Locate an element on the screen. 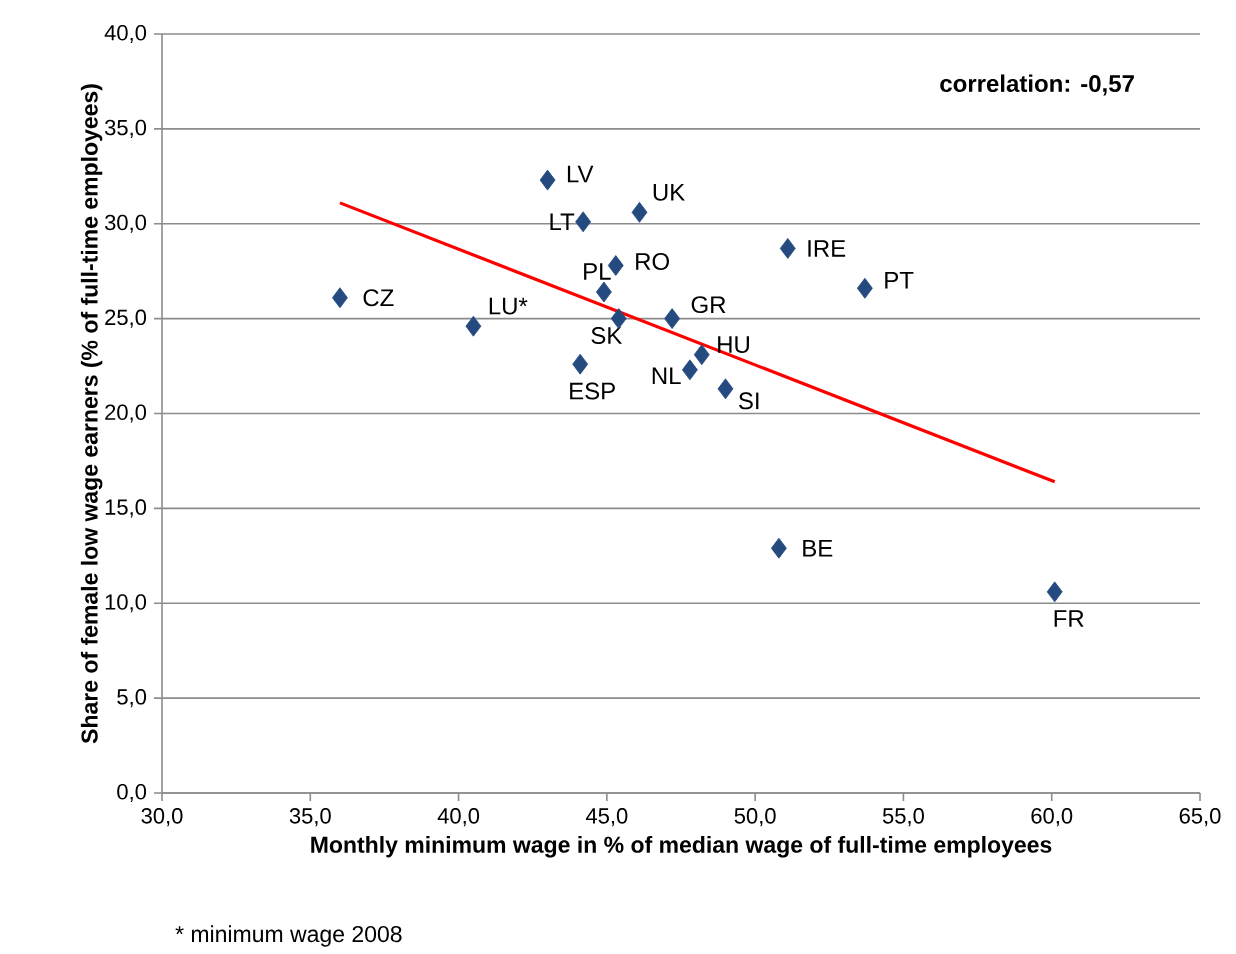 The image size is (1236, 954). annotation: HU is located at coordinates (733, 345).